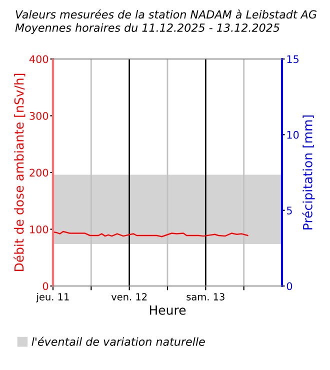 The image size is (330, 370). What do you see at coordinates (39, 229) in the screenshot?
I see `y-tick-label: 100` at bounding box center [39, 229].